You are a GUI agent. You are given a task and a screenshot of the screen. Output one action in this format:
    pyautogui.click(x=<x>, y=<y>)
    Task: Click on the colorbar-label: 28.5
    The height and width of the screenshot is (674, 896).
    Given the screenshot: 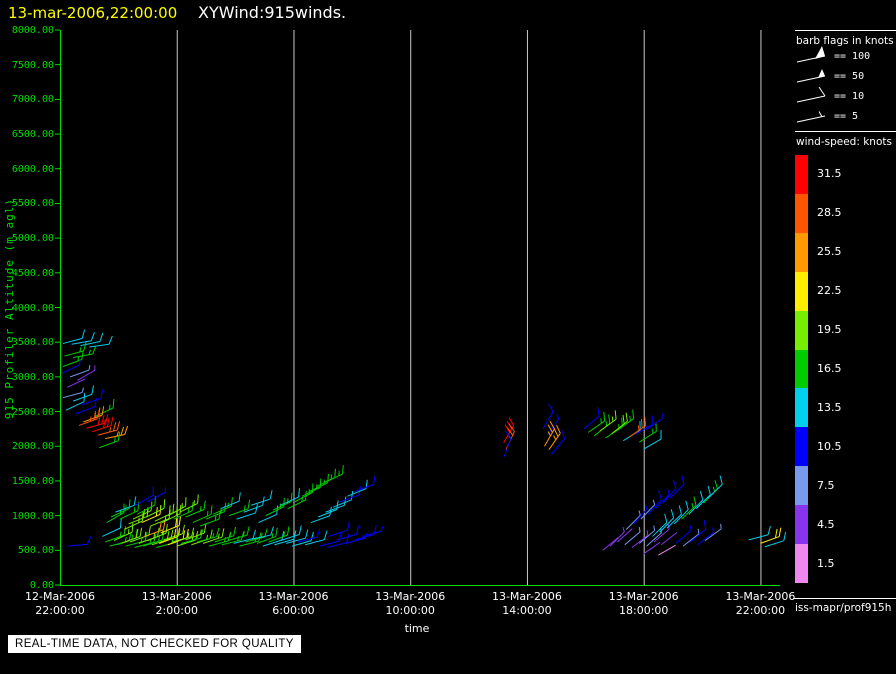 What is the action you would take?
    pyautogui.click(x=829, y=213)
    